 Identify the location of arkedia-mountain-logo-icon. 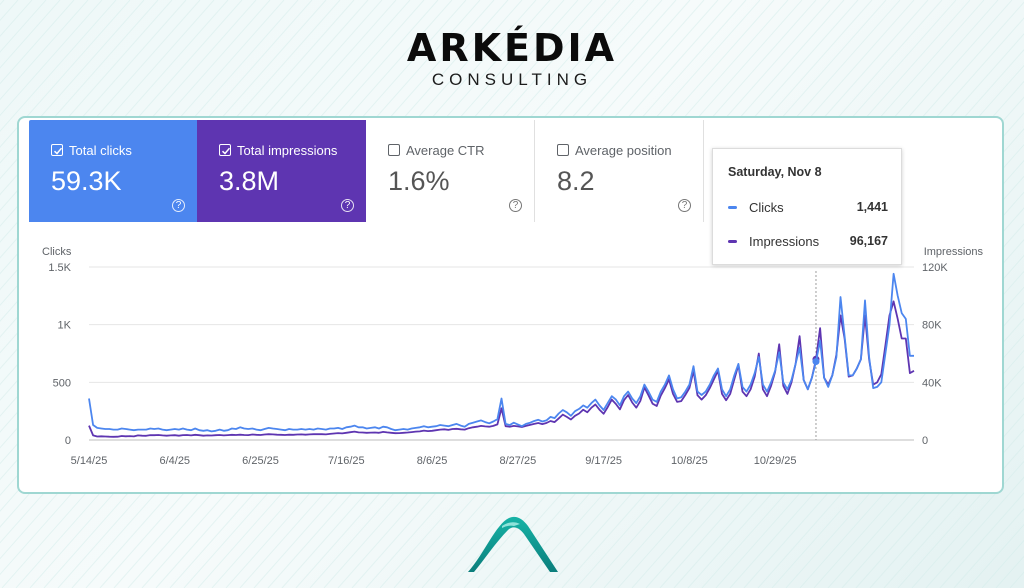
(513, 544).